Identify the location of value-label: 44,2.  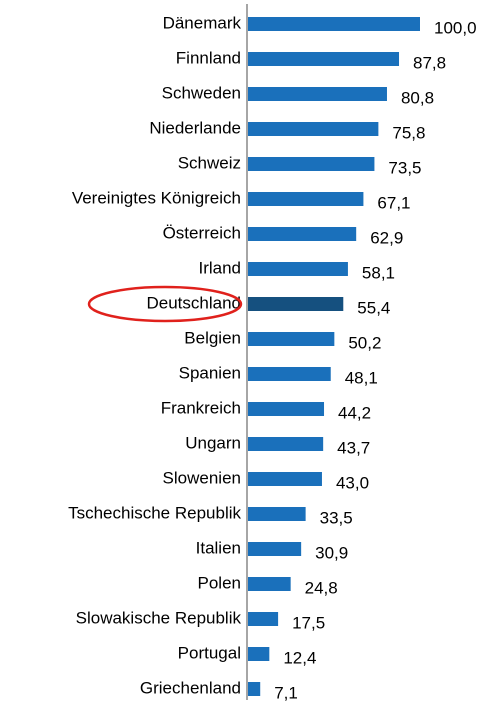
(354, 412).